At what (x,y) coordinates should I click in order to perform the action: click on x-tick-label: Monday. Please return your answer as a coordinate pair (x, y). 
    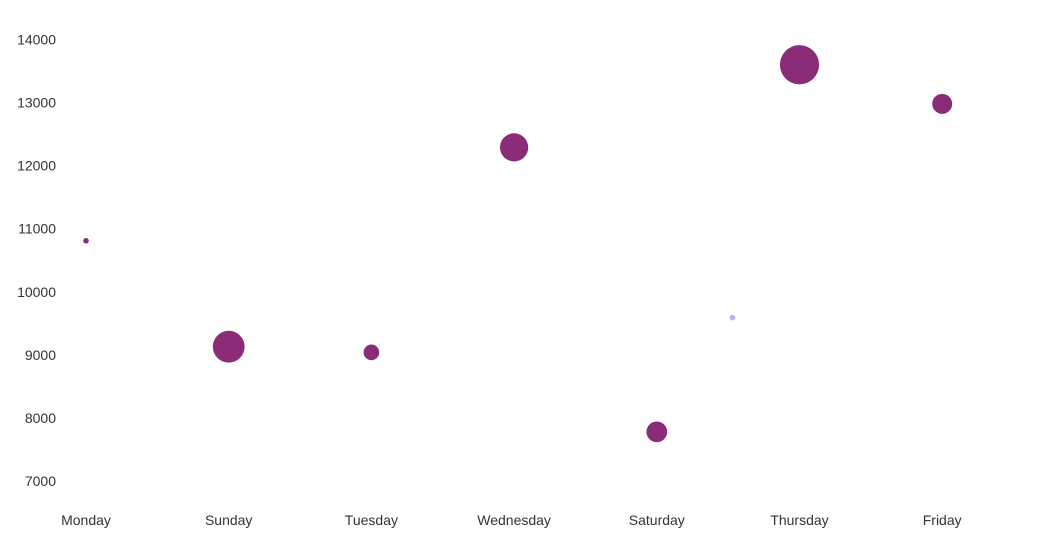
    Looking at the image, I should click on (86, 520).